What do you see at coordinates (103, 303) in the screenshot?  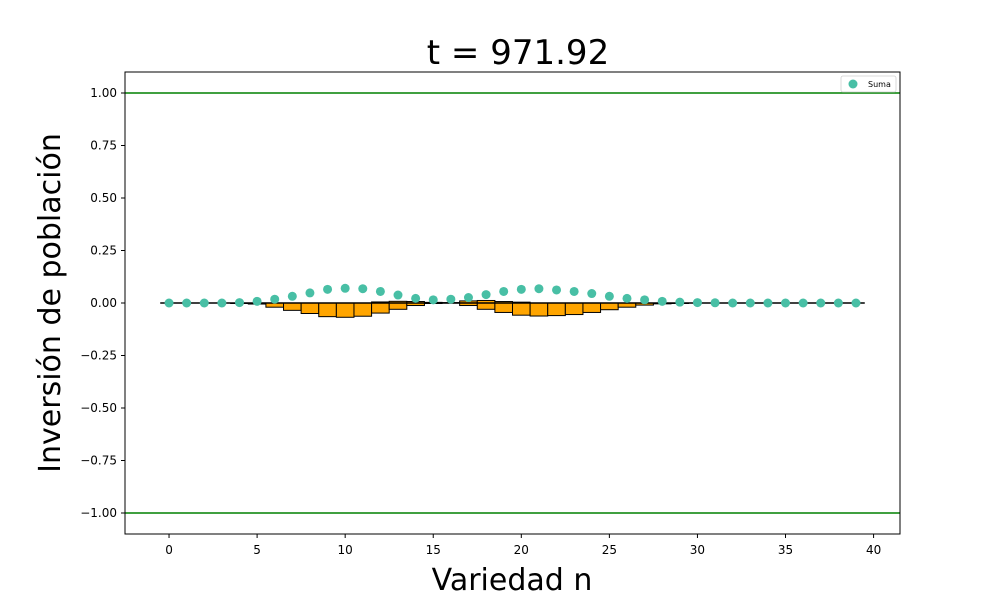 I see `y-tick-label-4: 0.00` at bounding box center [103, 303].